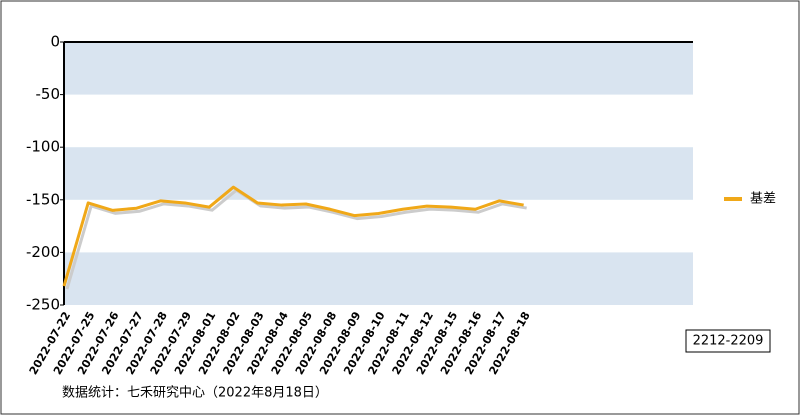  What do you see at coordinates (43, 199) in the screenshot?
I see `y-tick-label: -150` at bounding box center [43, 199].